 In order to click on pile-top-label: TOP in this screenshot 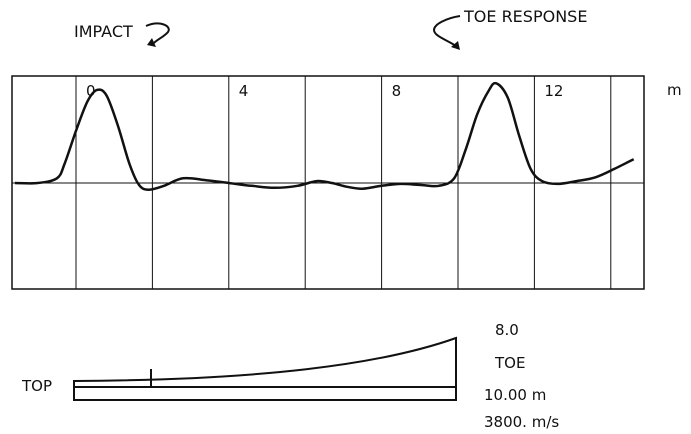, I will do `click(36, 386)`.